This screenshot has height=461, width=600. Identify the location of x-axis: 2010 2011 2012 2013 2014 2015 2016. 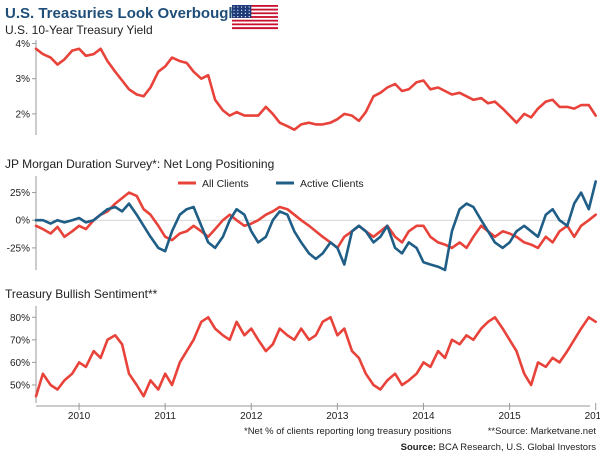
(318, 412).